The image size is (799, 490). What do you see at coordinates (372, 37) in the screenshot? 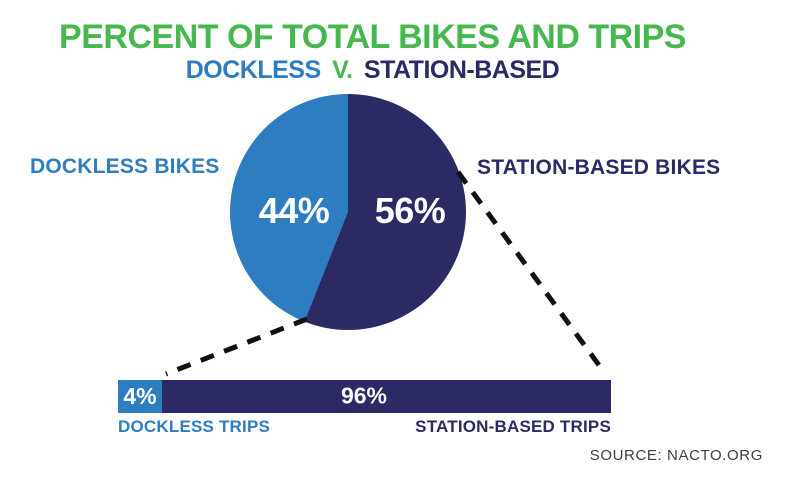
I see `chart-title: PERCENT OF TOTAL BIKES AND TRIPS` at bounding box center [372, 37].